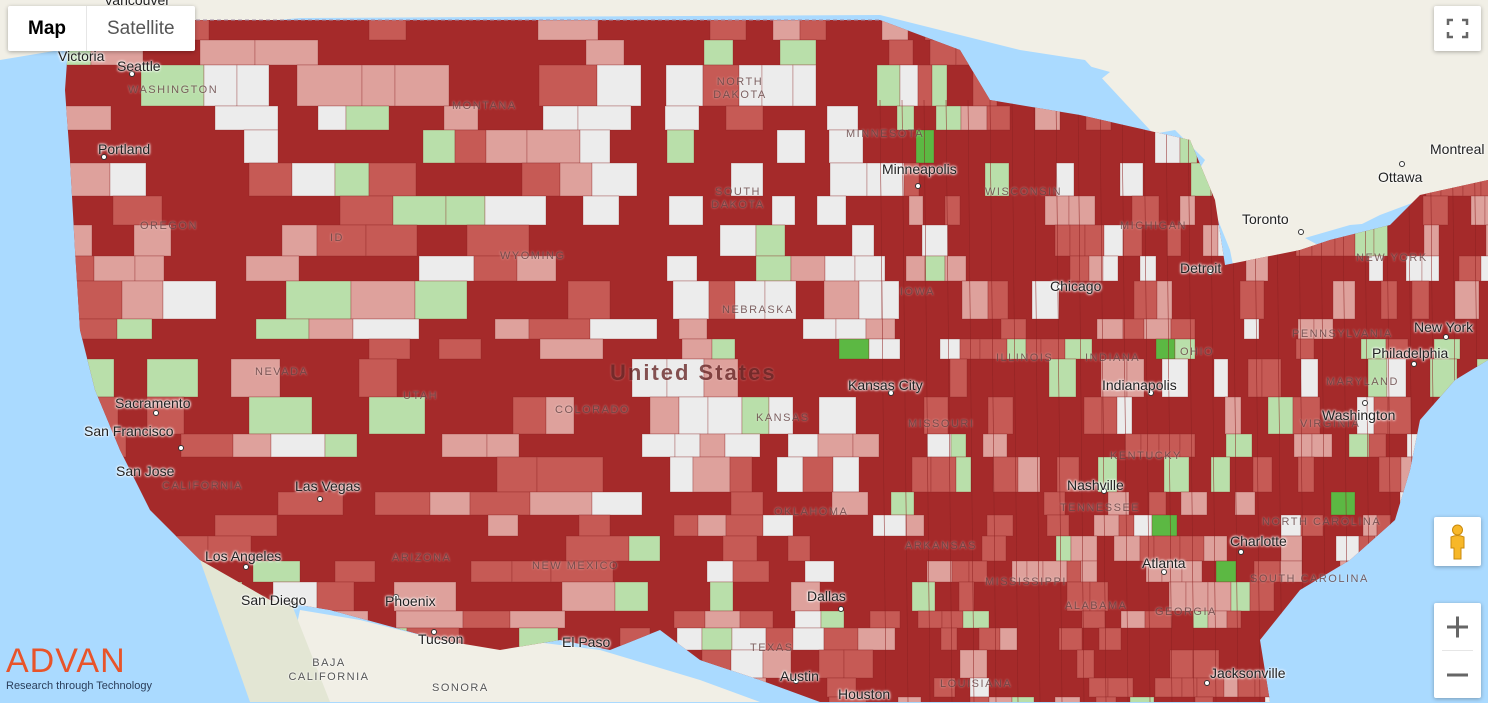  Describe the element at coordinates (1457, 626) in the screenshot. I see `zoom-in-button` at that location.